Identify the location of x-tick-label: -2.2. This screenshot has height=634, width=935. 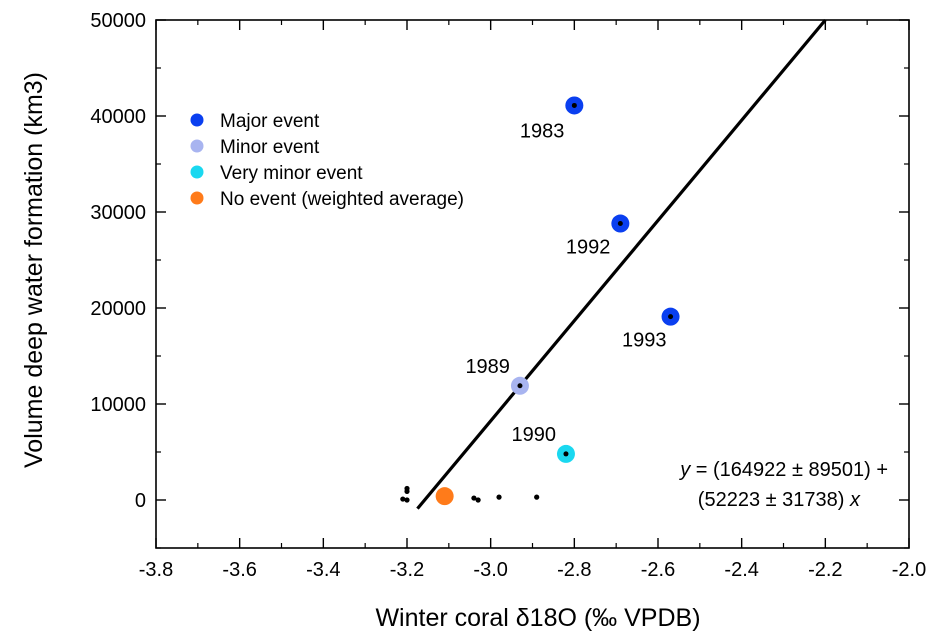
(825, 570).